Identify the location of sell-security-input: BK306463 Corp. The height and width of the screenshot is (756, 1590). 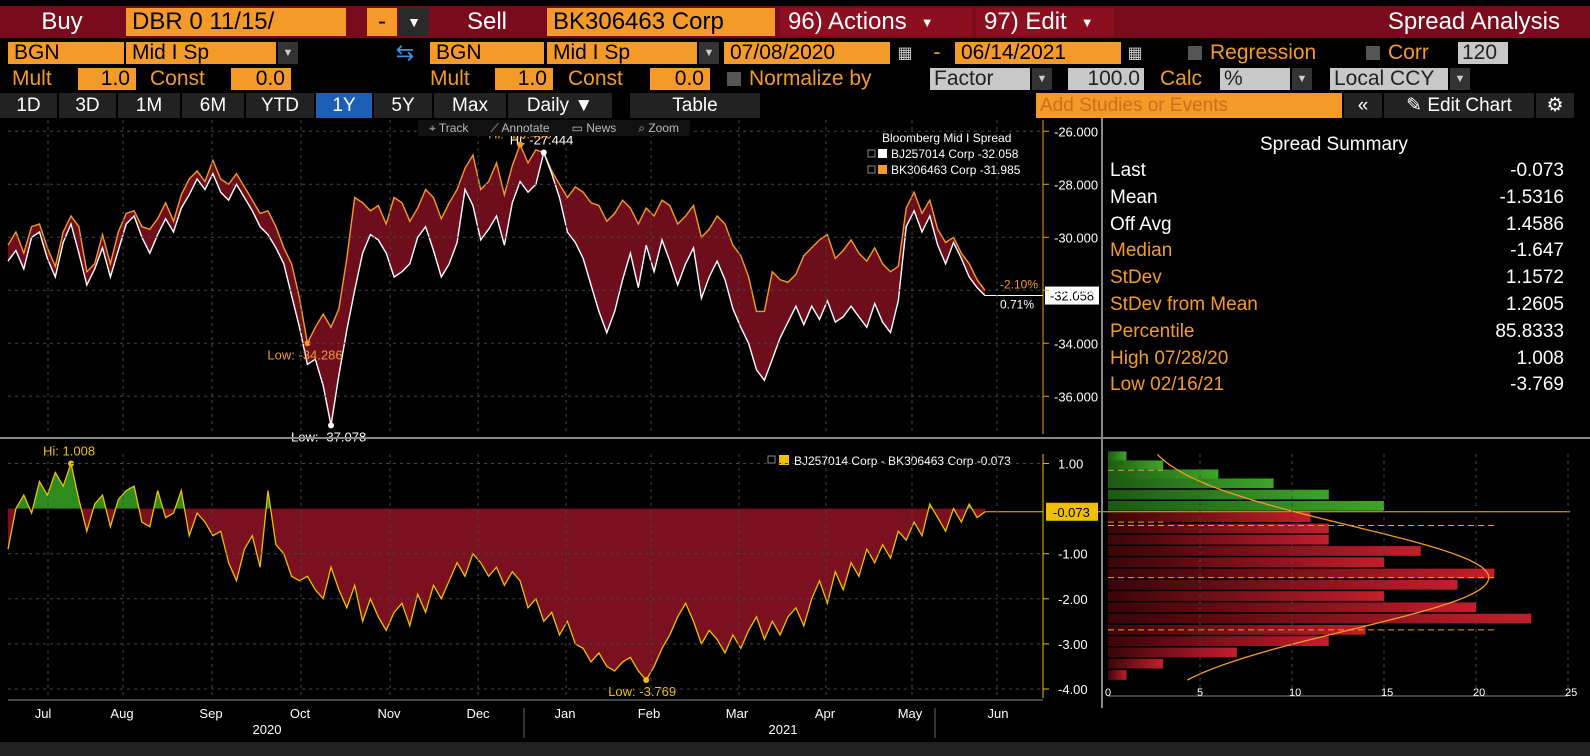
(661, 22).